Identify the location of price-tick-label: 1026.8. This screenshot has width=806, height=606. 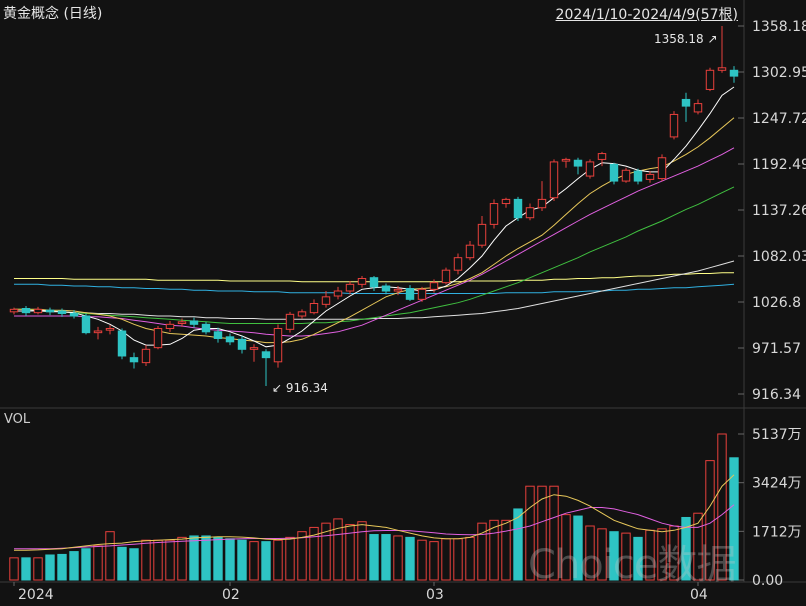
(776, 303).